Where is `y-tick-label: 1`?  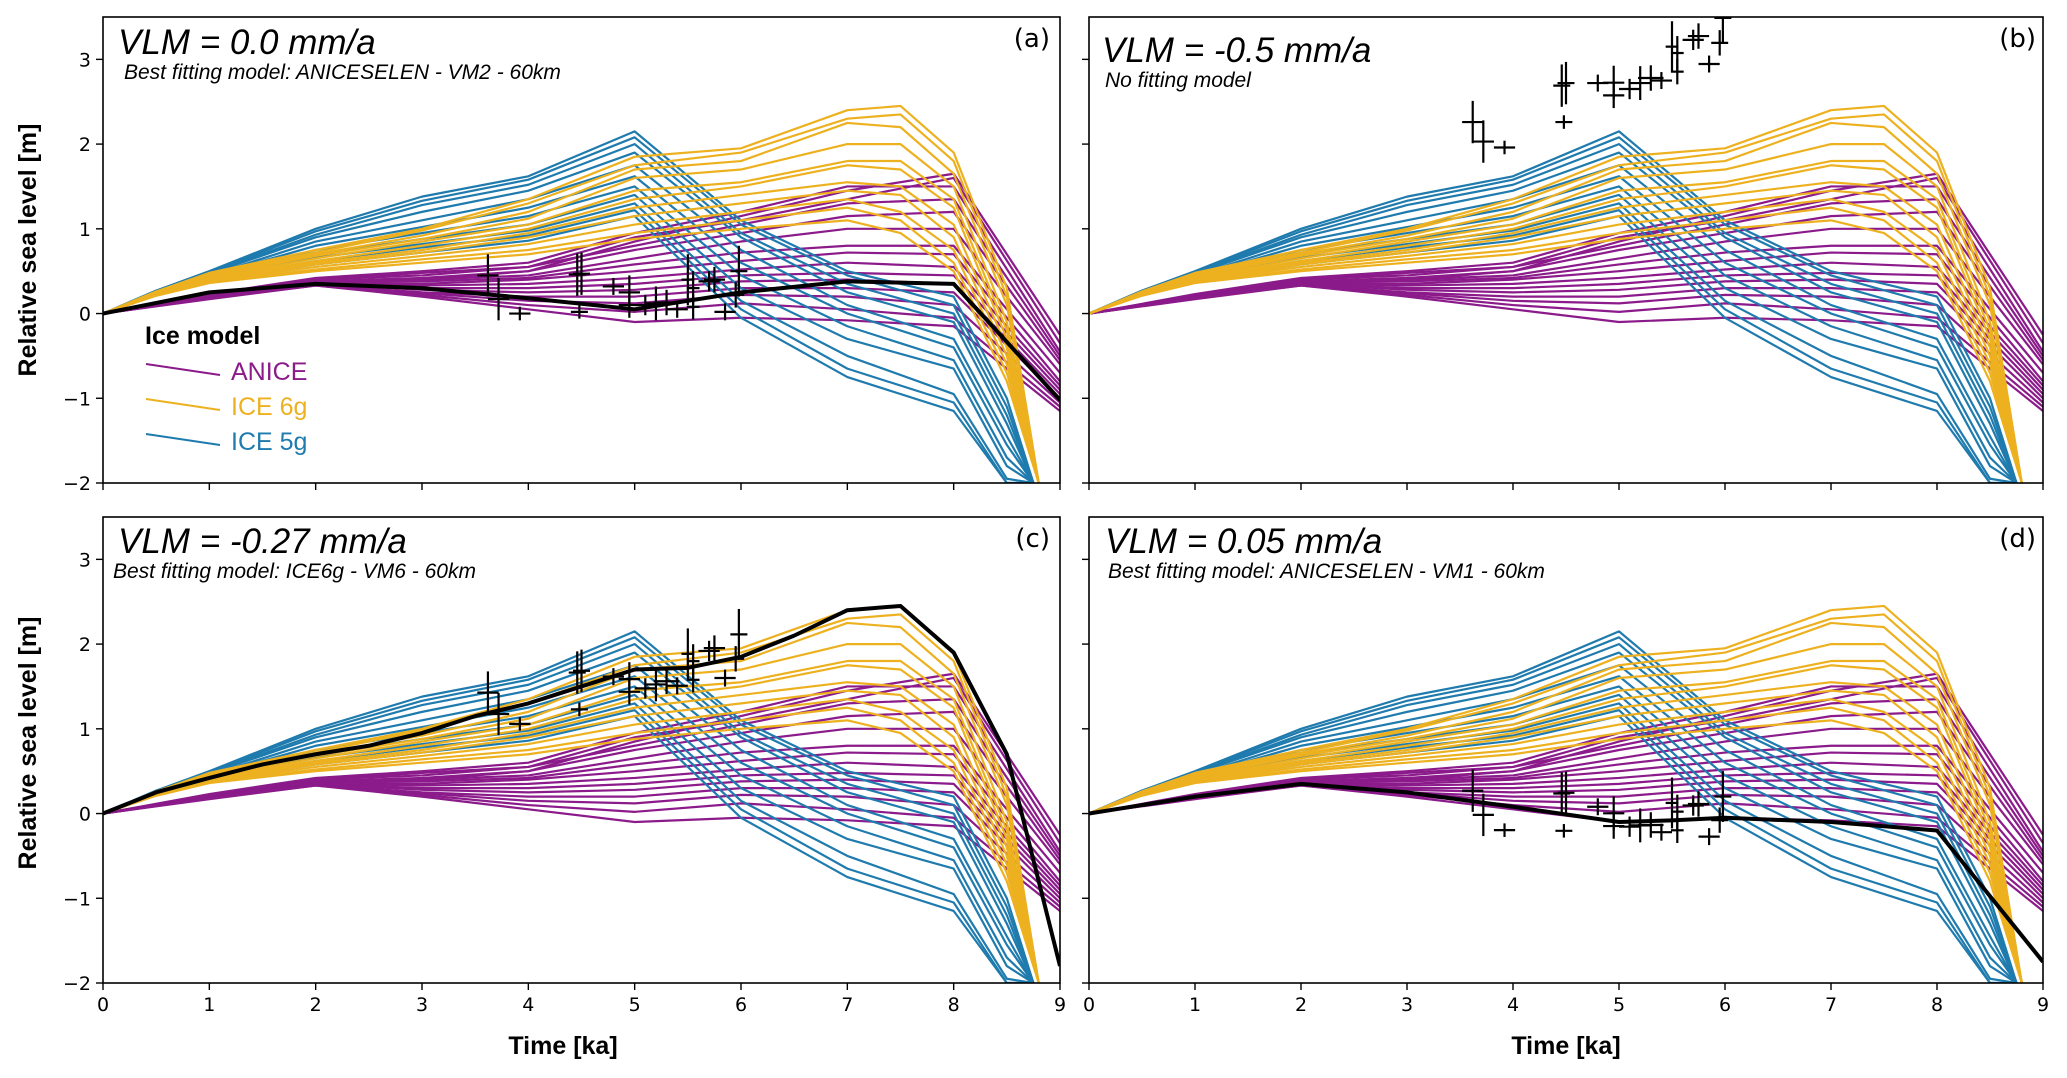
y-tick-label: 1 is located at coordinates (85, 730).